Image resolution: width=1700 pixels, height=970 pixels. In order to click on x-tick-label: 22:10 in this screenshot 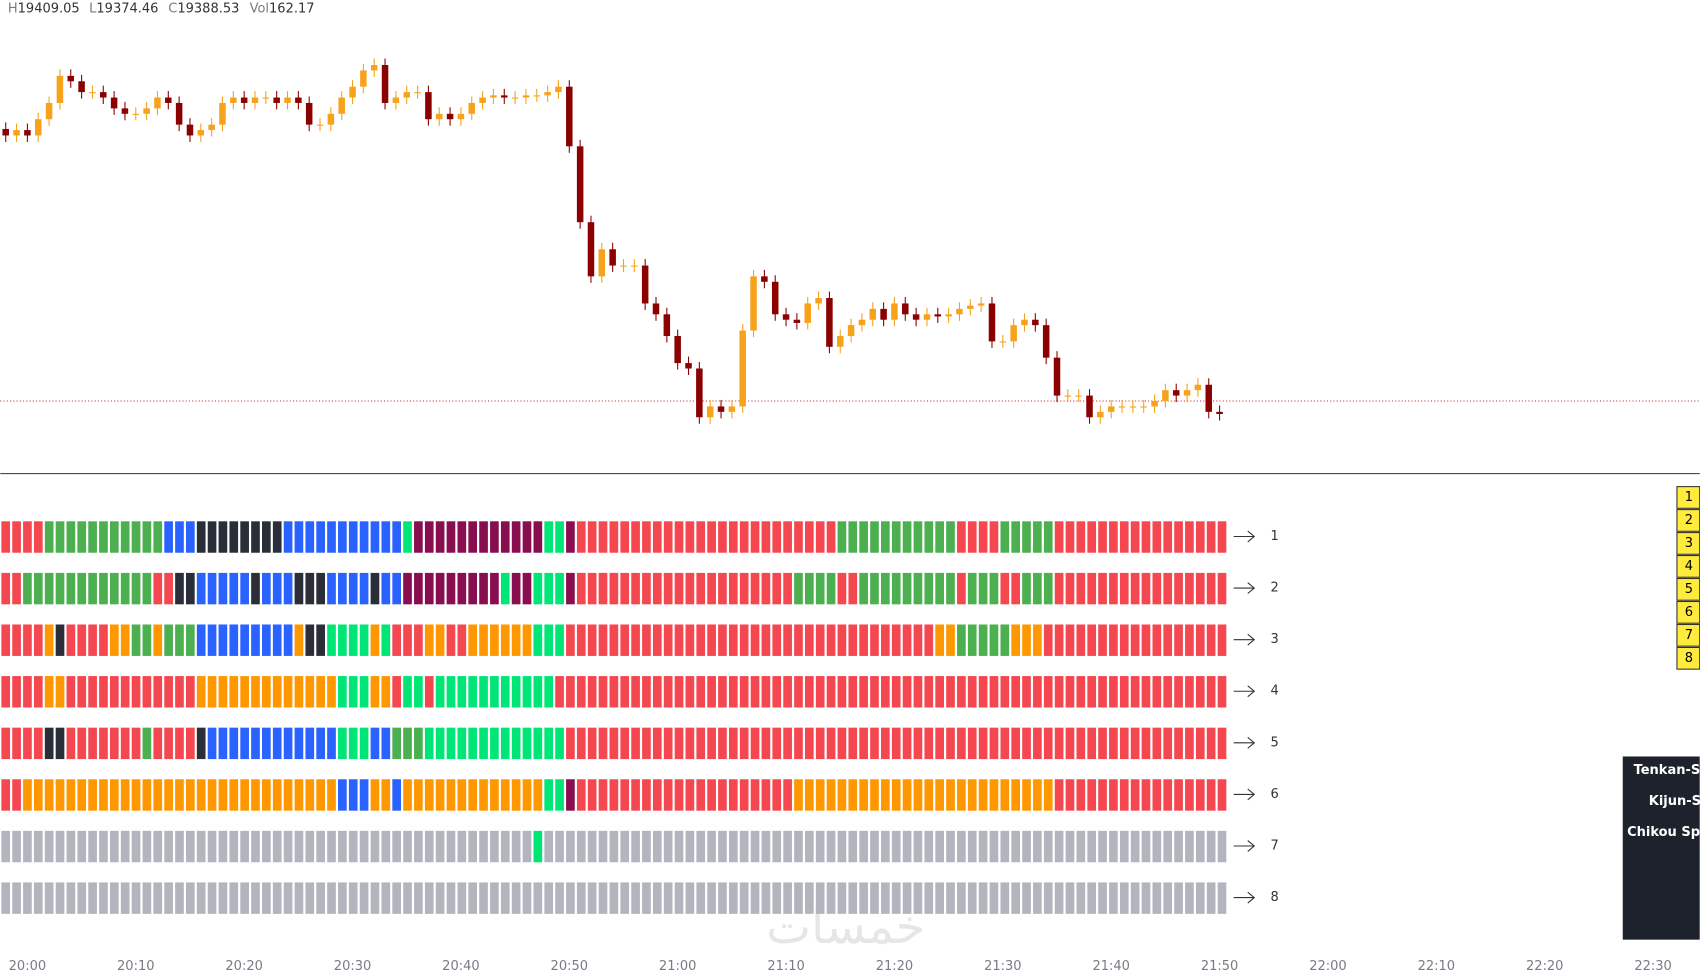, I will do `click(1436, 964)`.